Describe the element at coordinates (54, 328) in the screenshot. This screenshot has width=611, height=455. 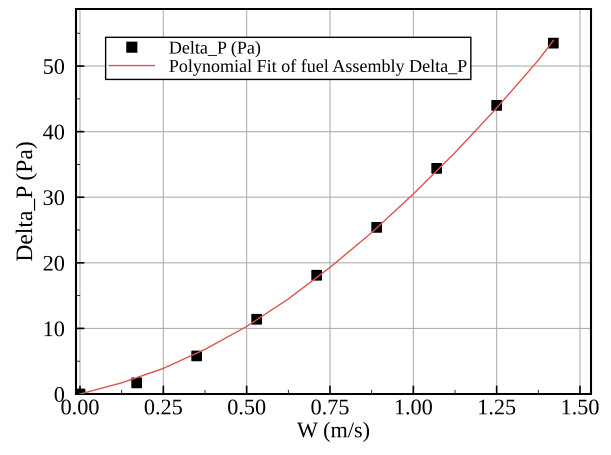
I see `y-tick-label: 10` at that location.